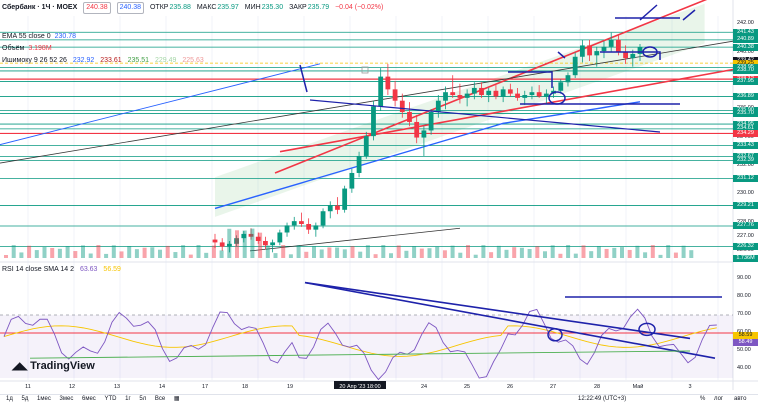 Image resolution: width=758 pixels, height=403 pixels. Describe the element at coordinates (740, 399) in the screenshot. I see `auto-toggle: авто` at that location.